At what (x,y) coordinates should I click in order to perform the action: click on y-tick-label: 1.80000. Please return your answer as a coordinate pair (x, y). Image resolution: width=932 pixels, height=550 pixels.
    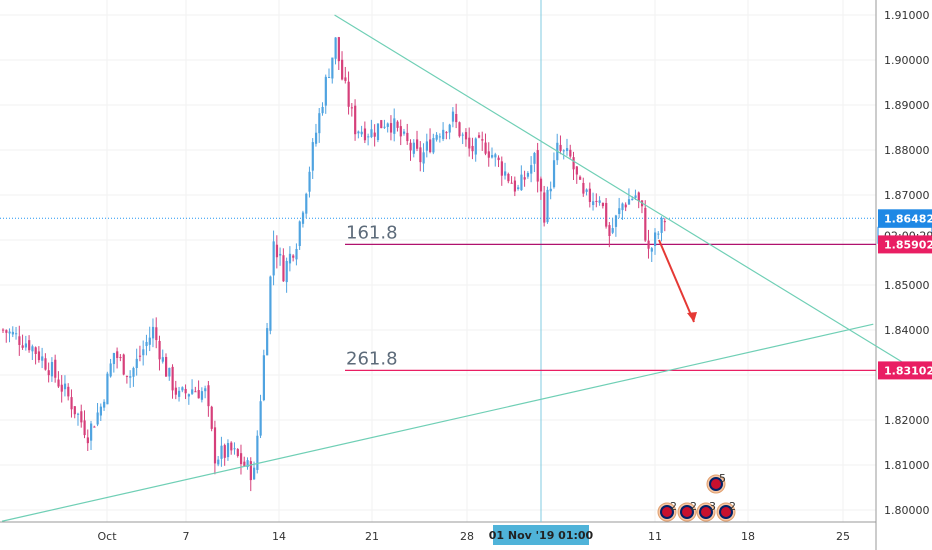
    Looking at the image, I should click on (907, 510).